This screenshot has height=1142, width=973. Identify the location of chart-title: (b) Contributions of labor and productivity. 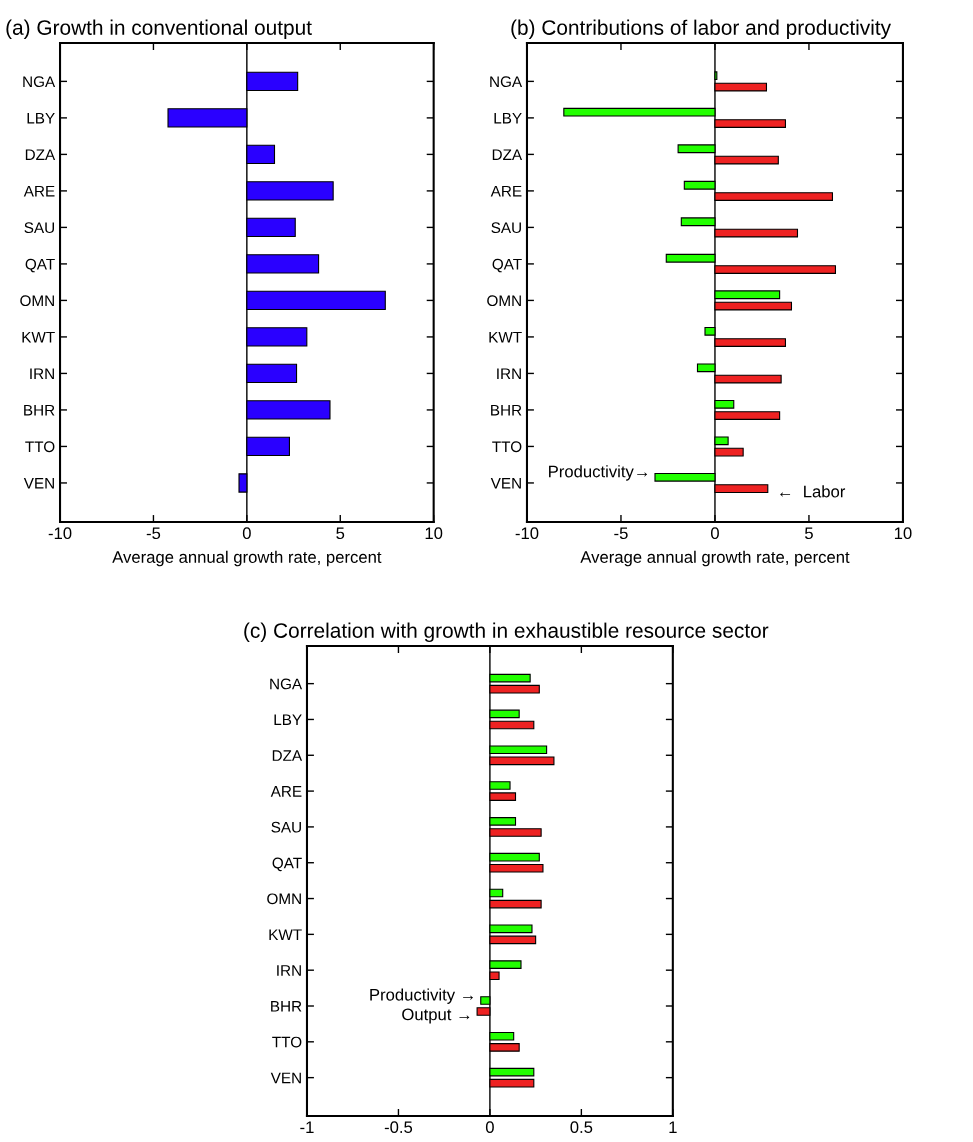
(701, 29).